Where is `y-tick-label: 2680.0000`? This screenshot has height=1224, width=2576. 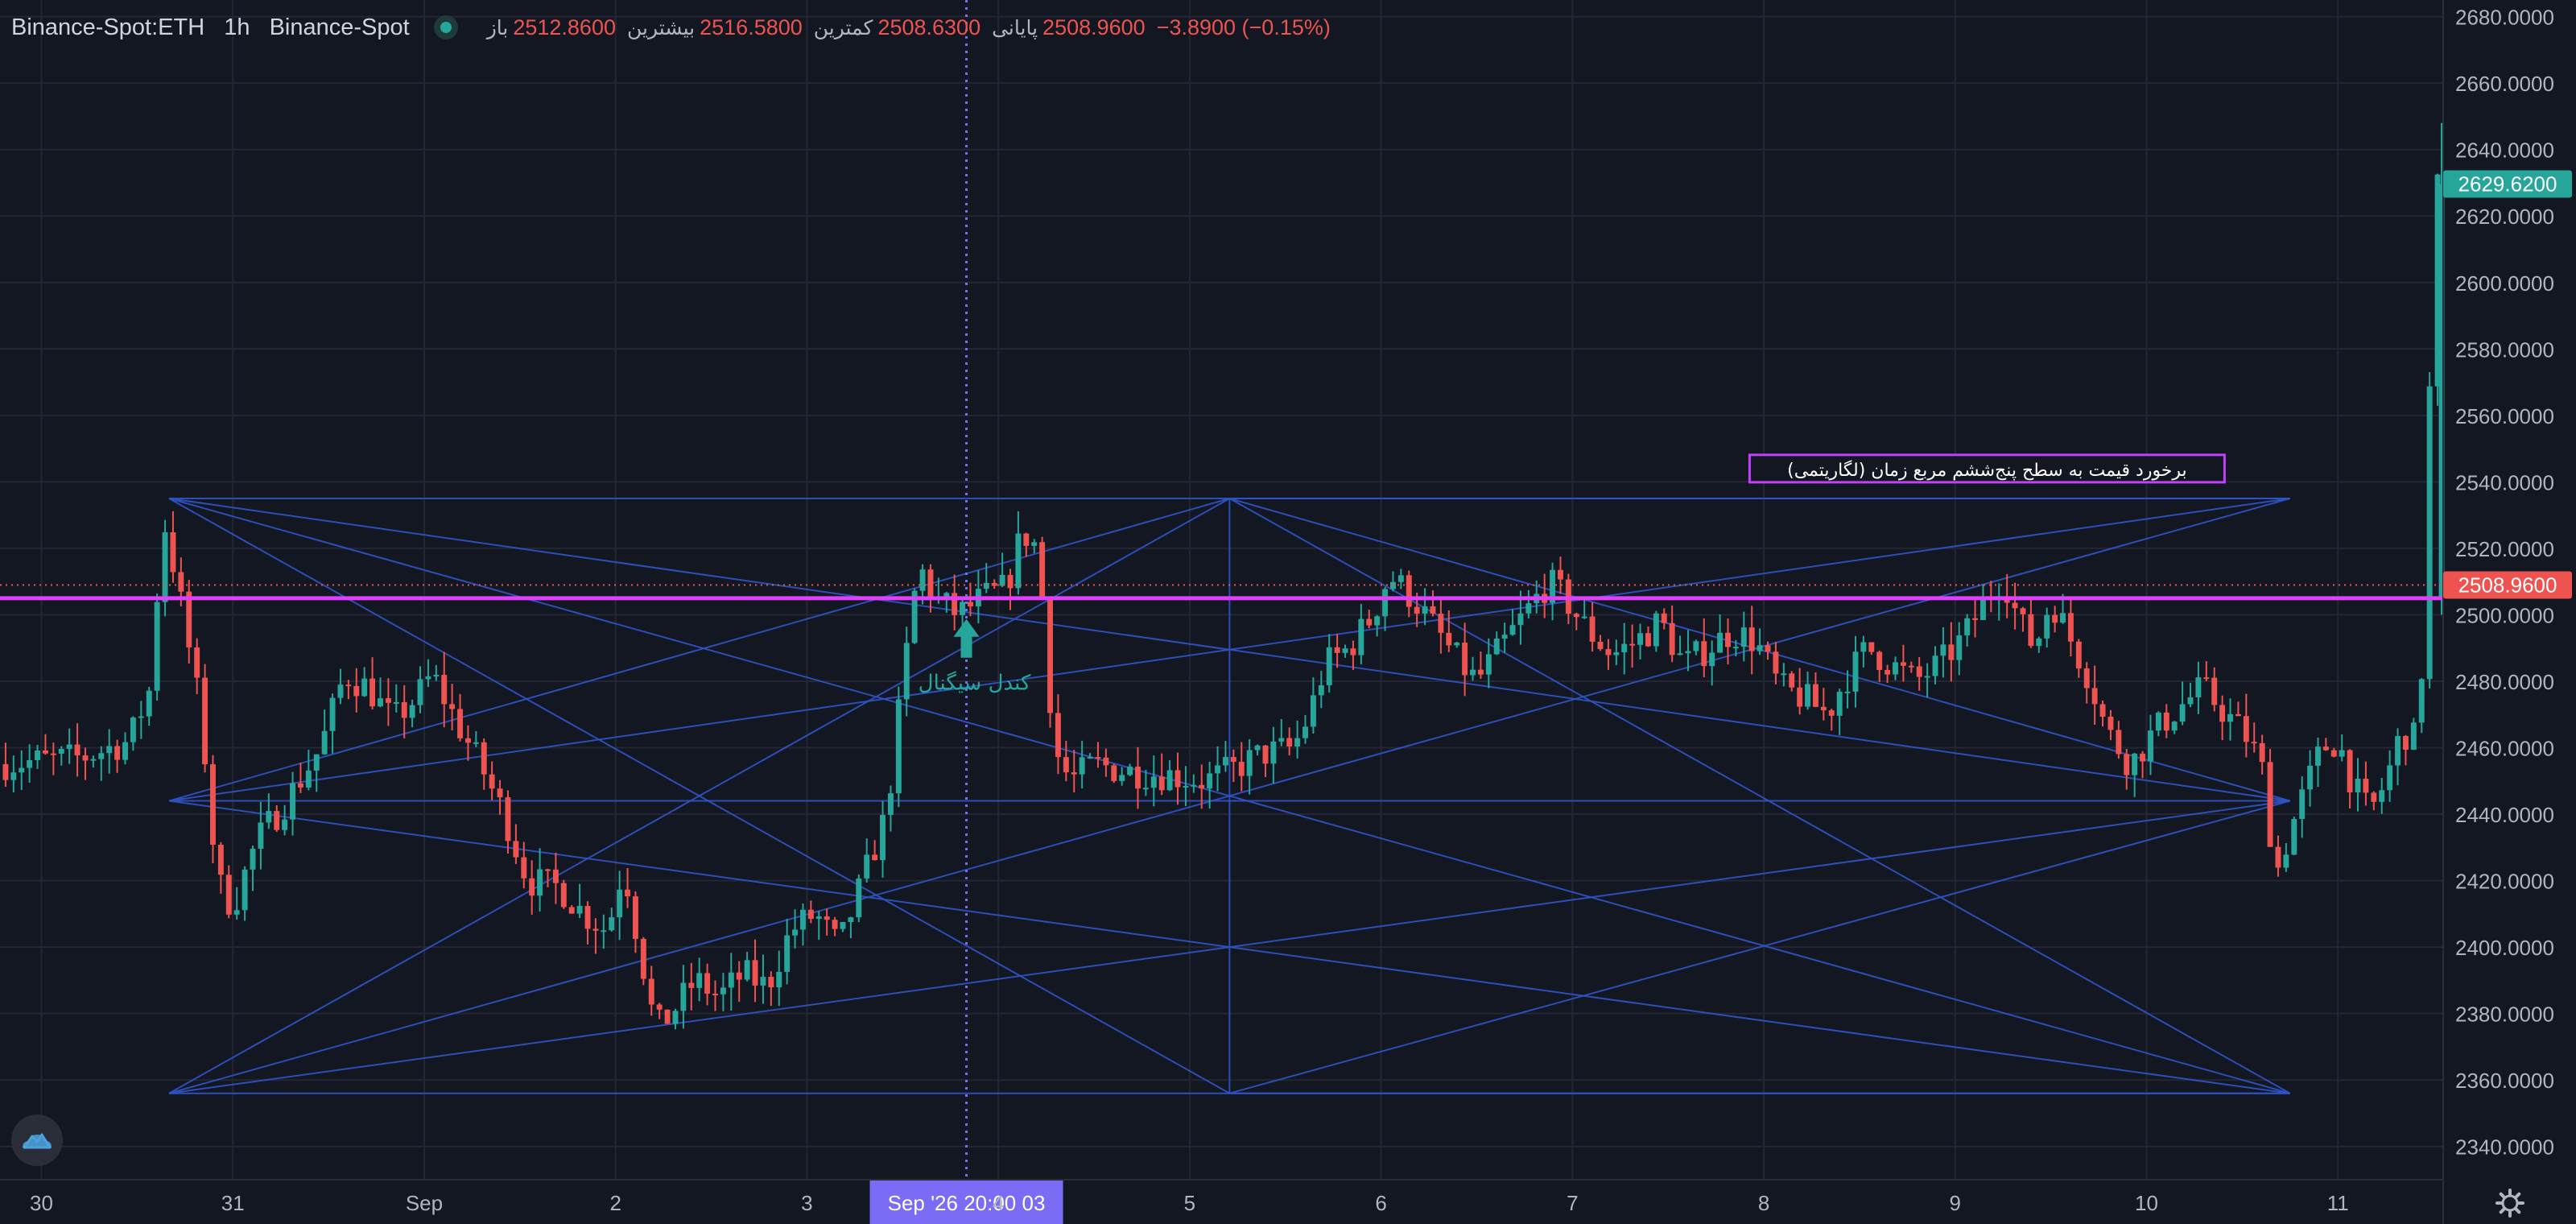
y-tick-label: 2680.0000 is located at coordinates (2504, 18).